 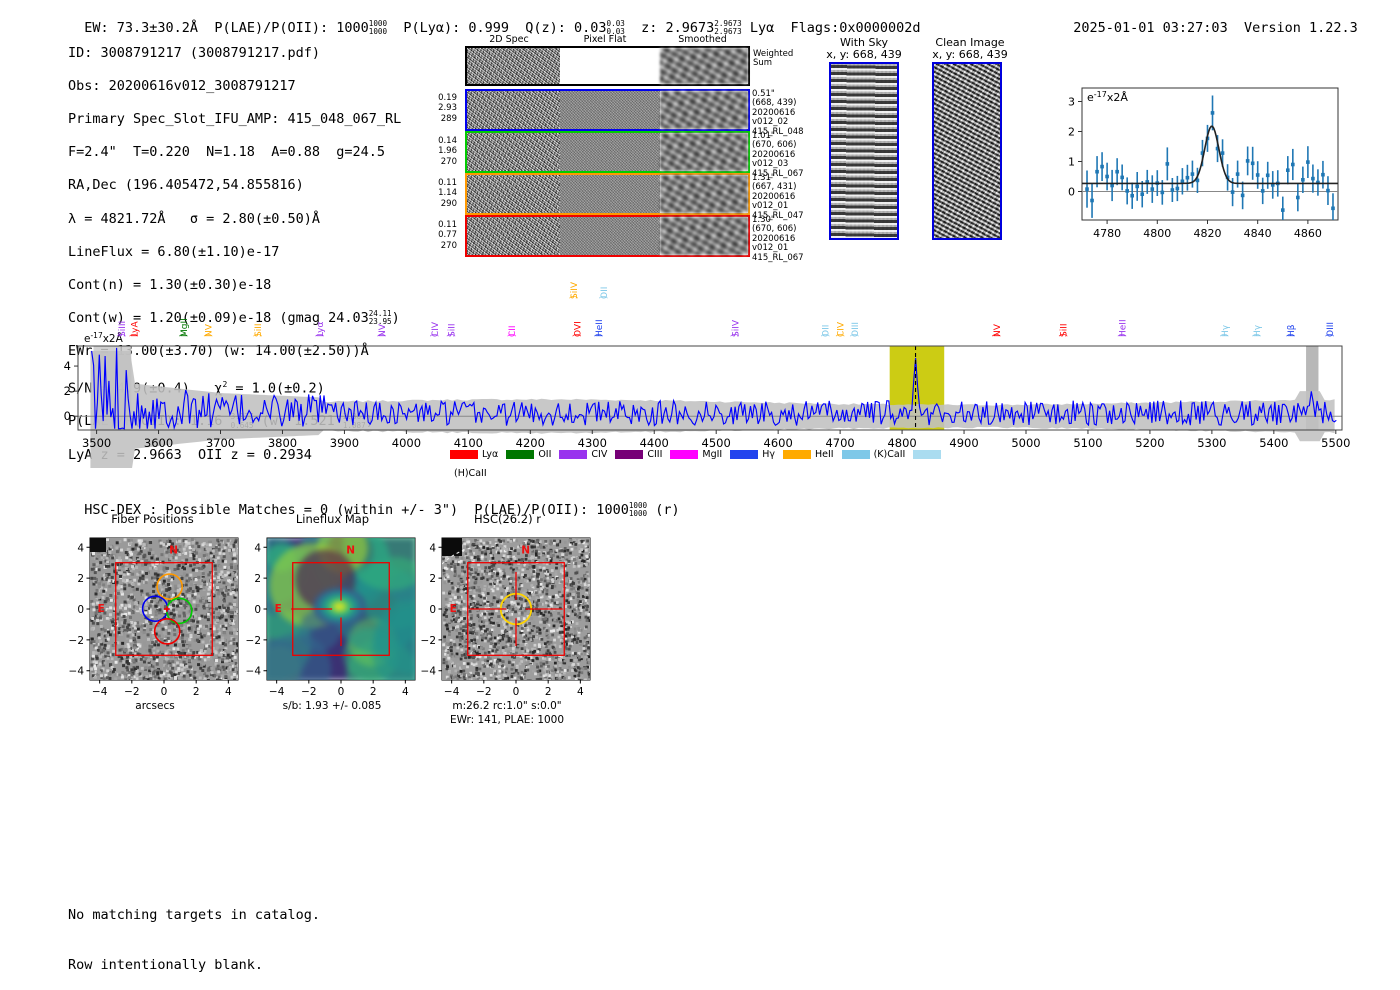 I want to click on header-version-value: Version 1.22.3, so click(x=1300, y=28).